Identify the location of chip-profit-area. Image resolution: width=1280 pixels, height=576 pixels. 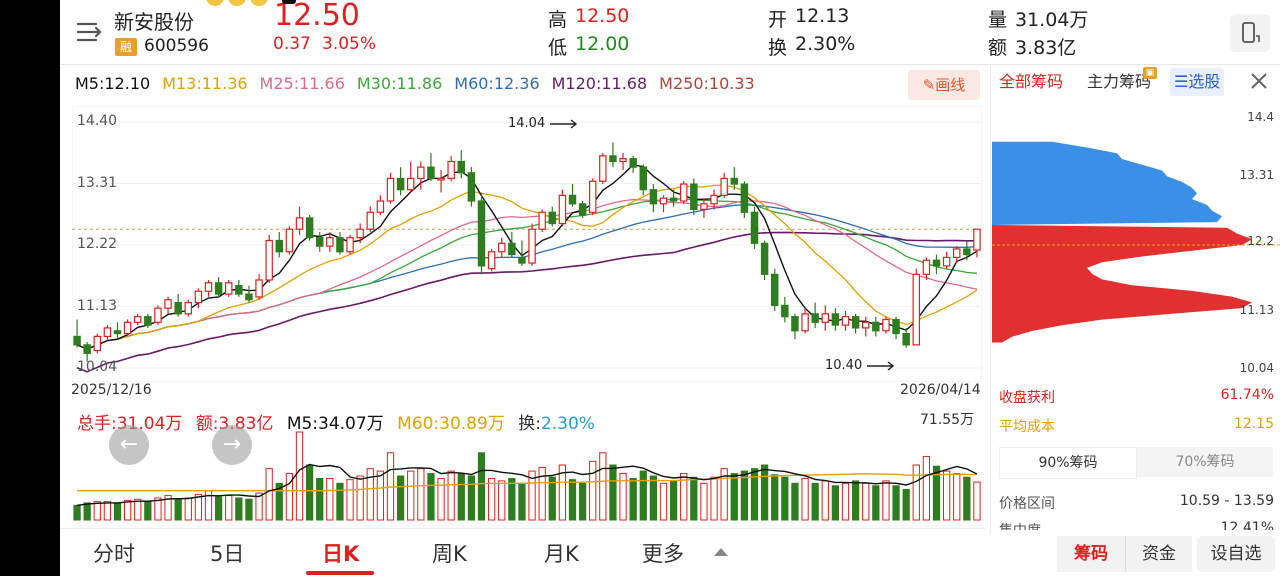
(1107, 183).